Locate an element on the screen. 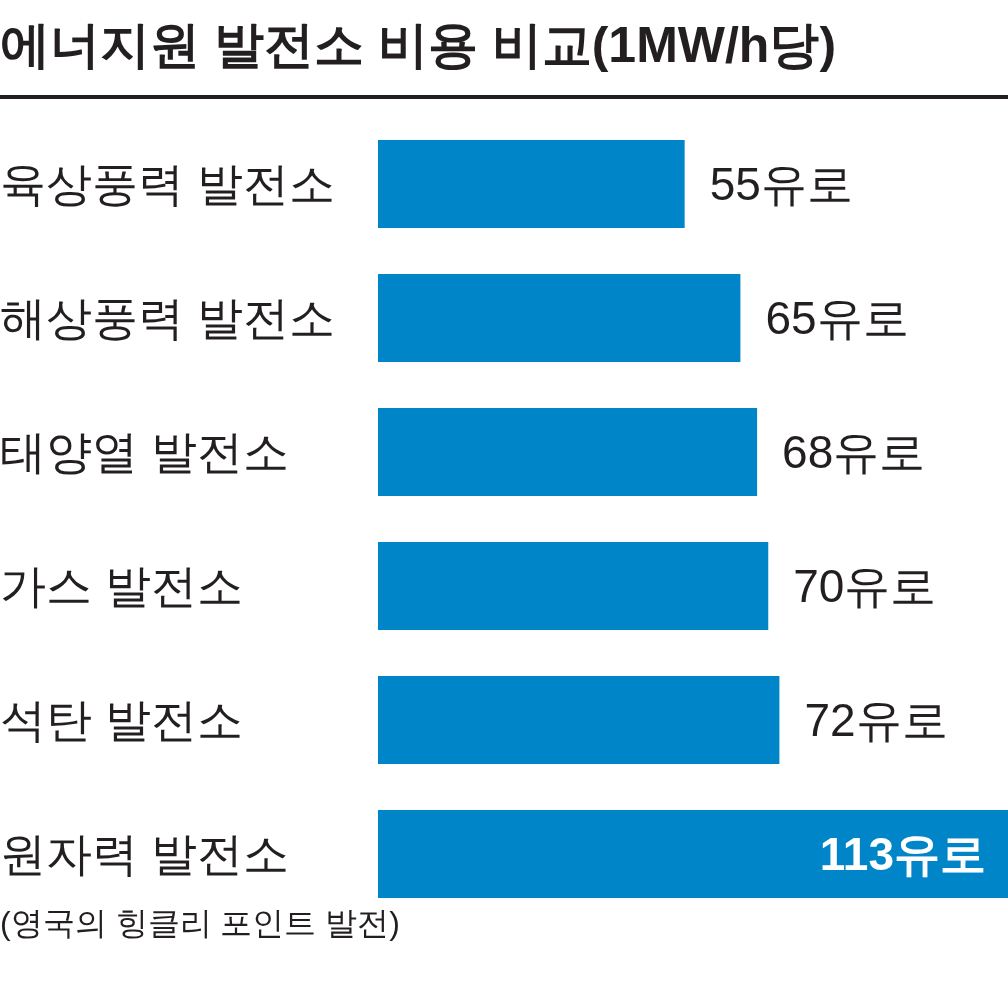 The width and height of the screenshot is (1008, 1001). data-label: 55유로 is located at coordinates (781, 184).